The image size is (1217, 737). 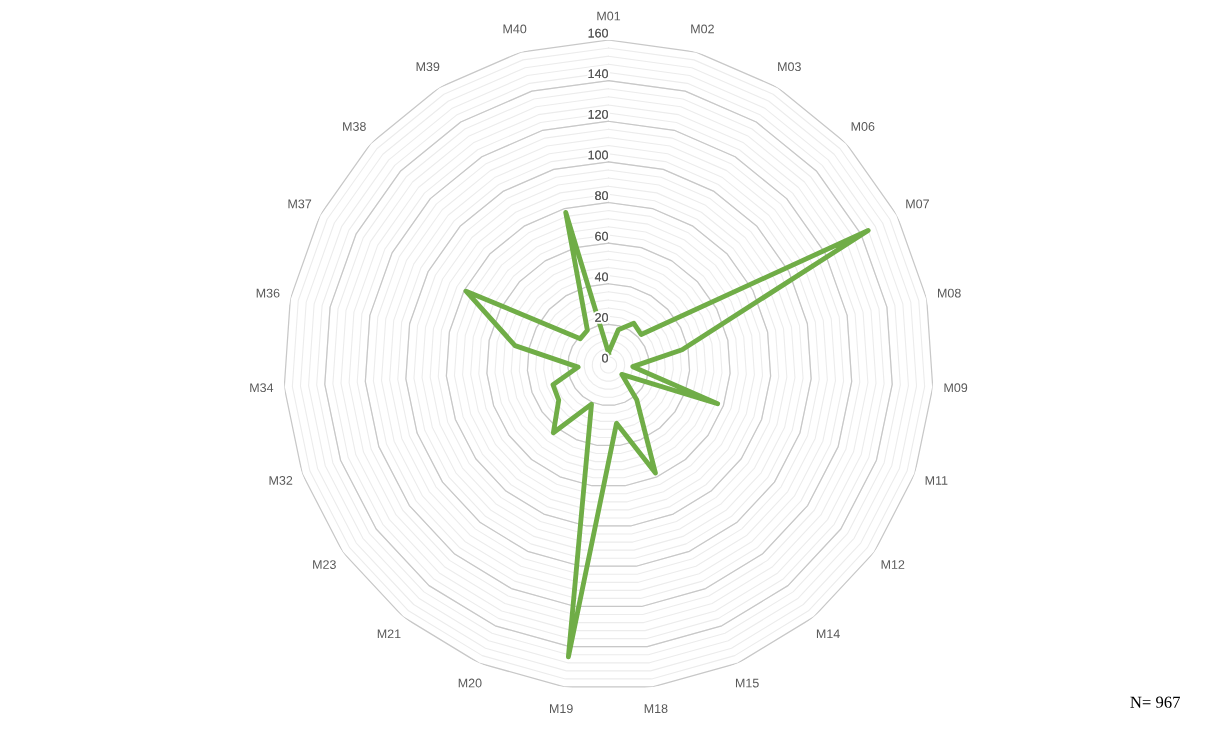 What do you see at coordinates (281, 480) in the screenshot?
I see `spoke-label: M32` at bounding box center [281, 480].